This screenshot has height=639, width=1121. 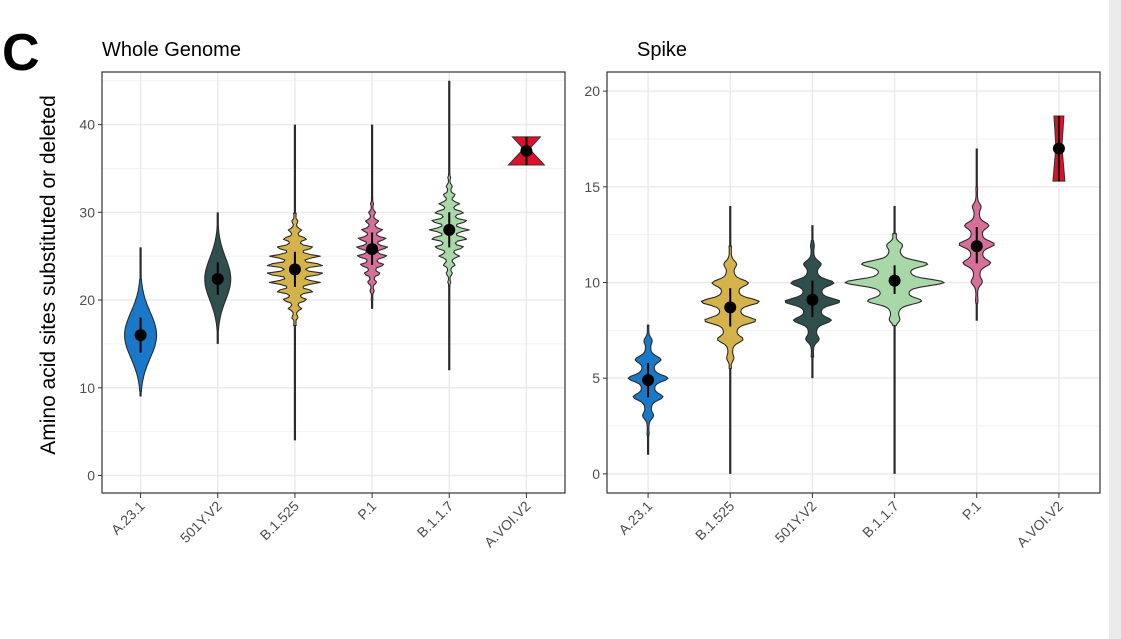 I want to click on side-scroll-strip, so click(x=1115, y=319).